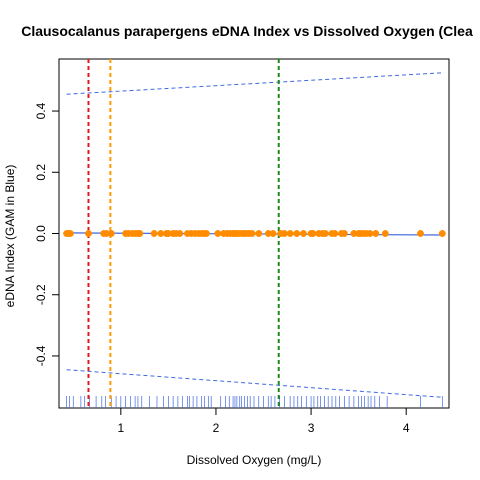 Image resolution: width=480 pixels, height=480 pixels. Describe the element at coordinates (406, 428) in the screenshot. I see `x-tick-label: 4` at that location.